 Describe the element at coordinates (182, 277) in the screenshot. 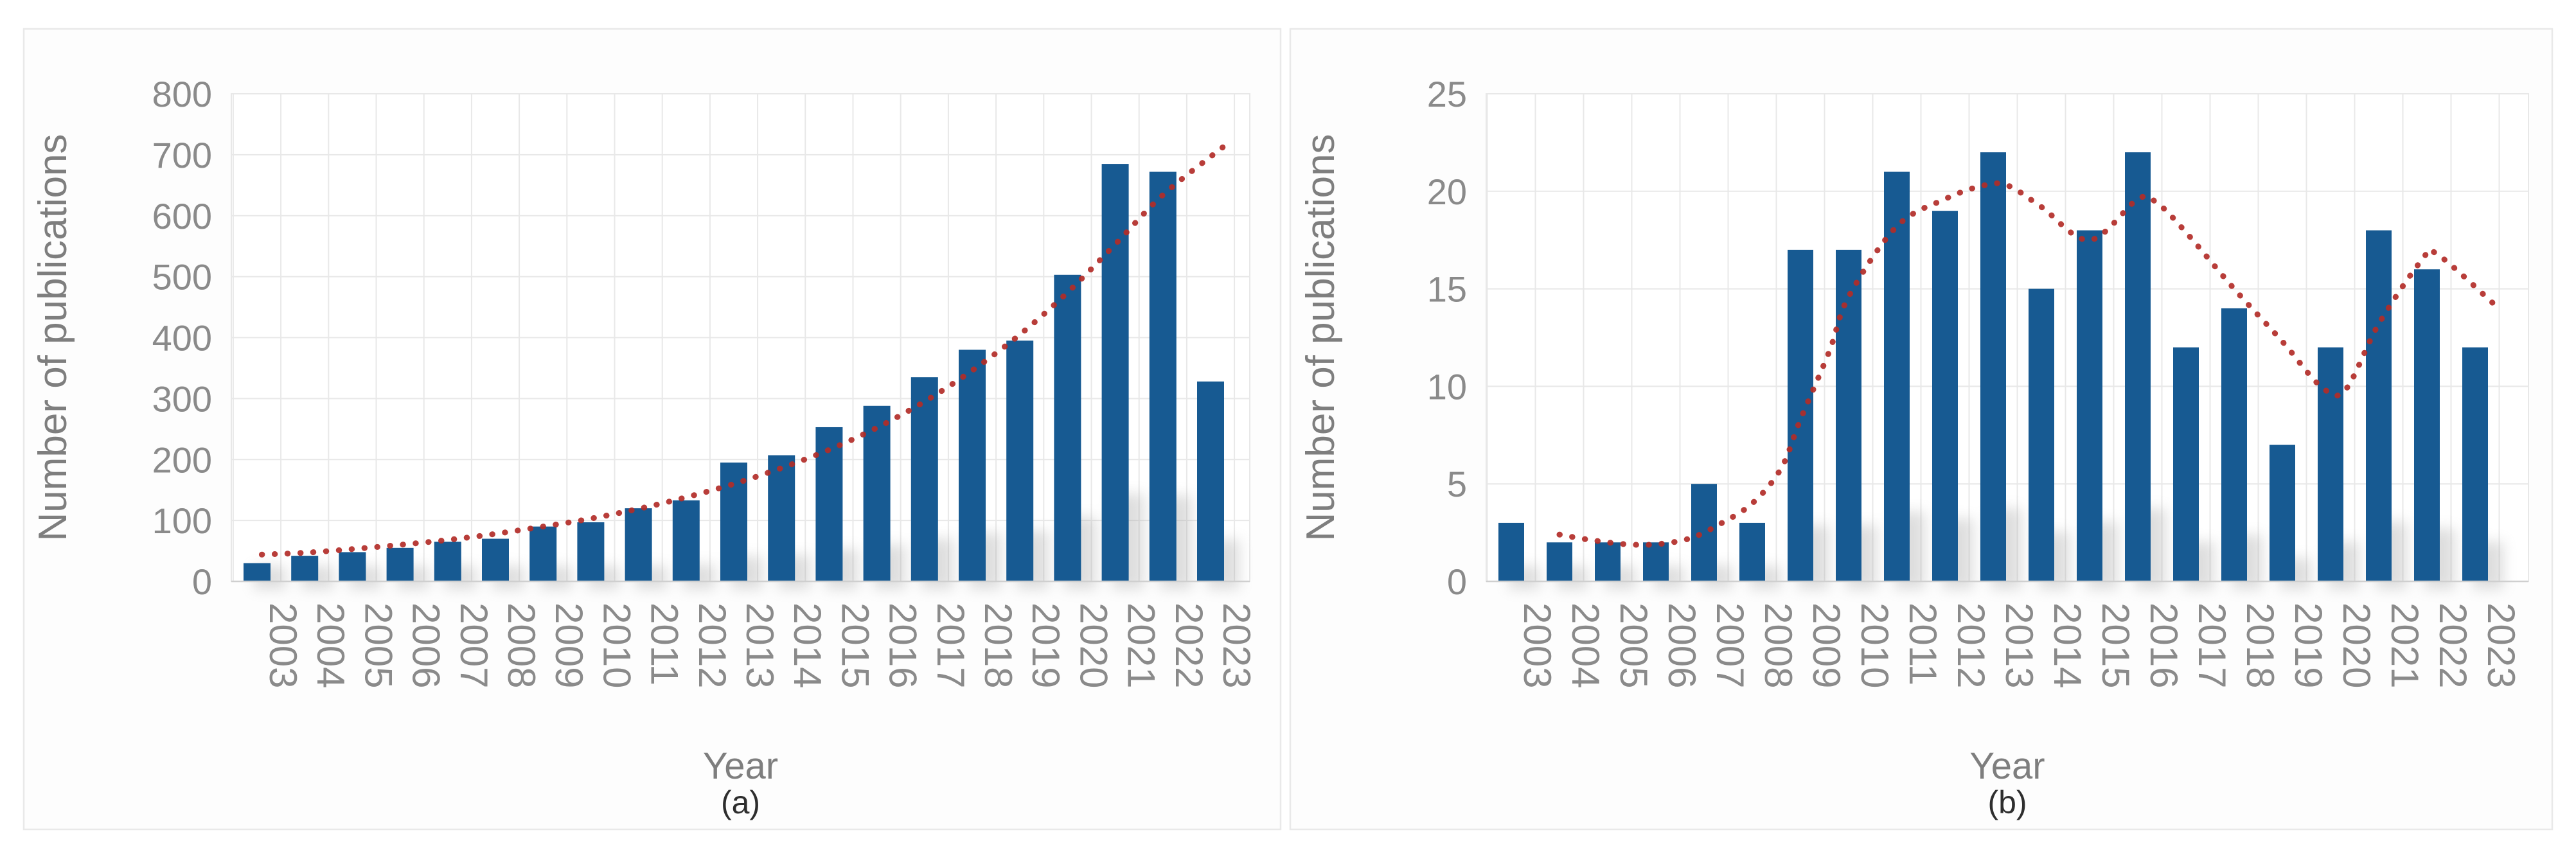

I see `y-tick-label: 500` at that location.